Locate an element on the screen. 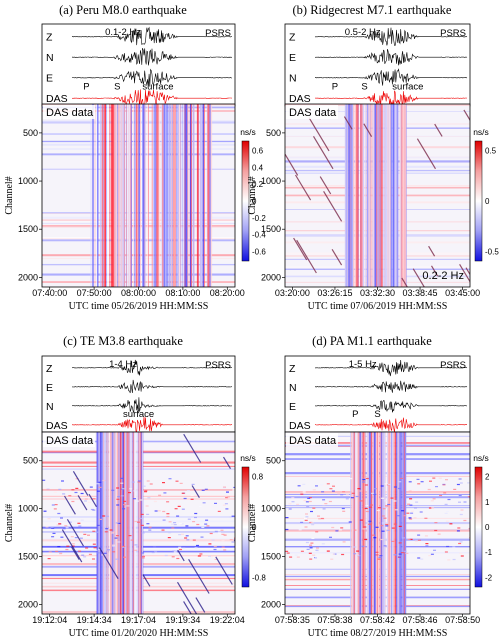 The image size is (500, 644). colorbar-tick-label: 0.5 is located at coordinates (491, 151).